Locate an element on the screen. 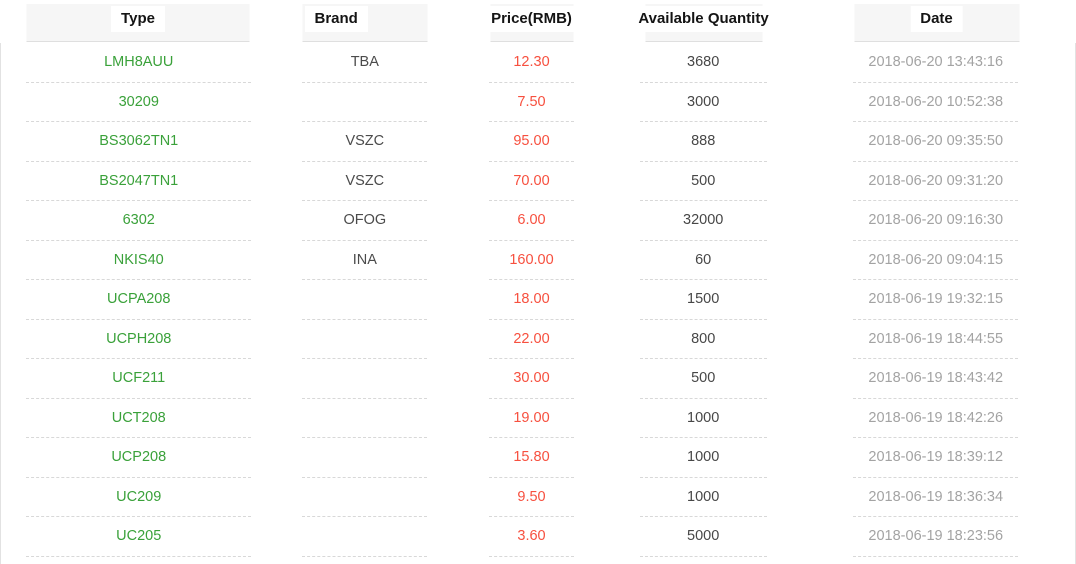  type-link: 6302 is located at coordinates (138, 220).